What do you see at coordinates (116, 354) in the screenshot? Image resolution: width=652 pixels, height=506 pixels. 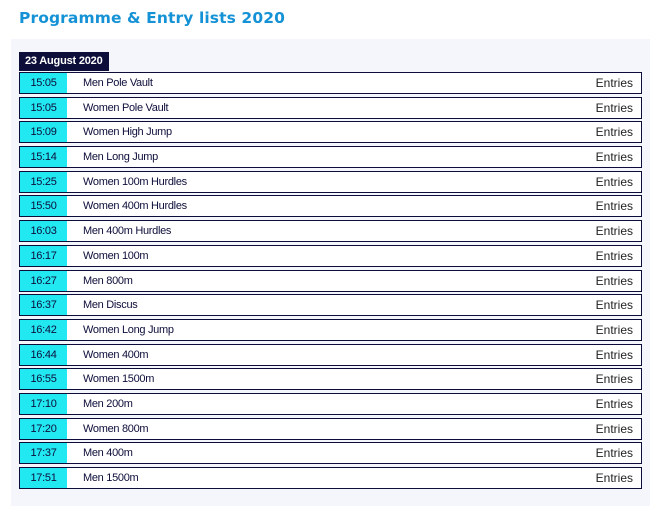 I see `event-name: Women 400m` at bounding box center [116, 354].